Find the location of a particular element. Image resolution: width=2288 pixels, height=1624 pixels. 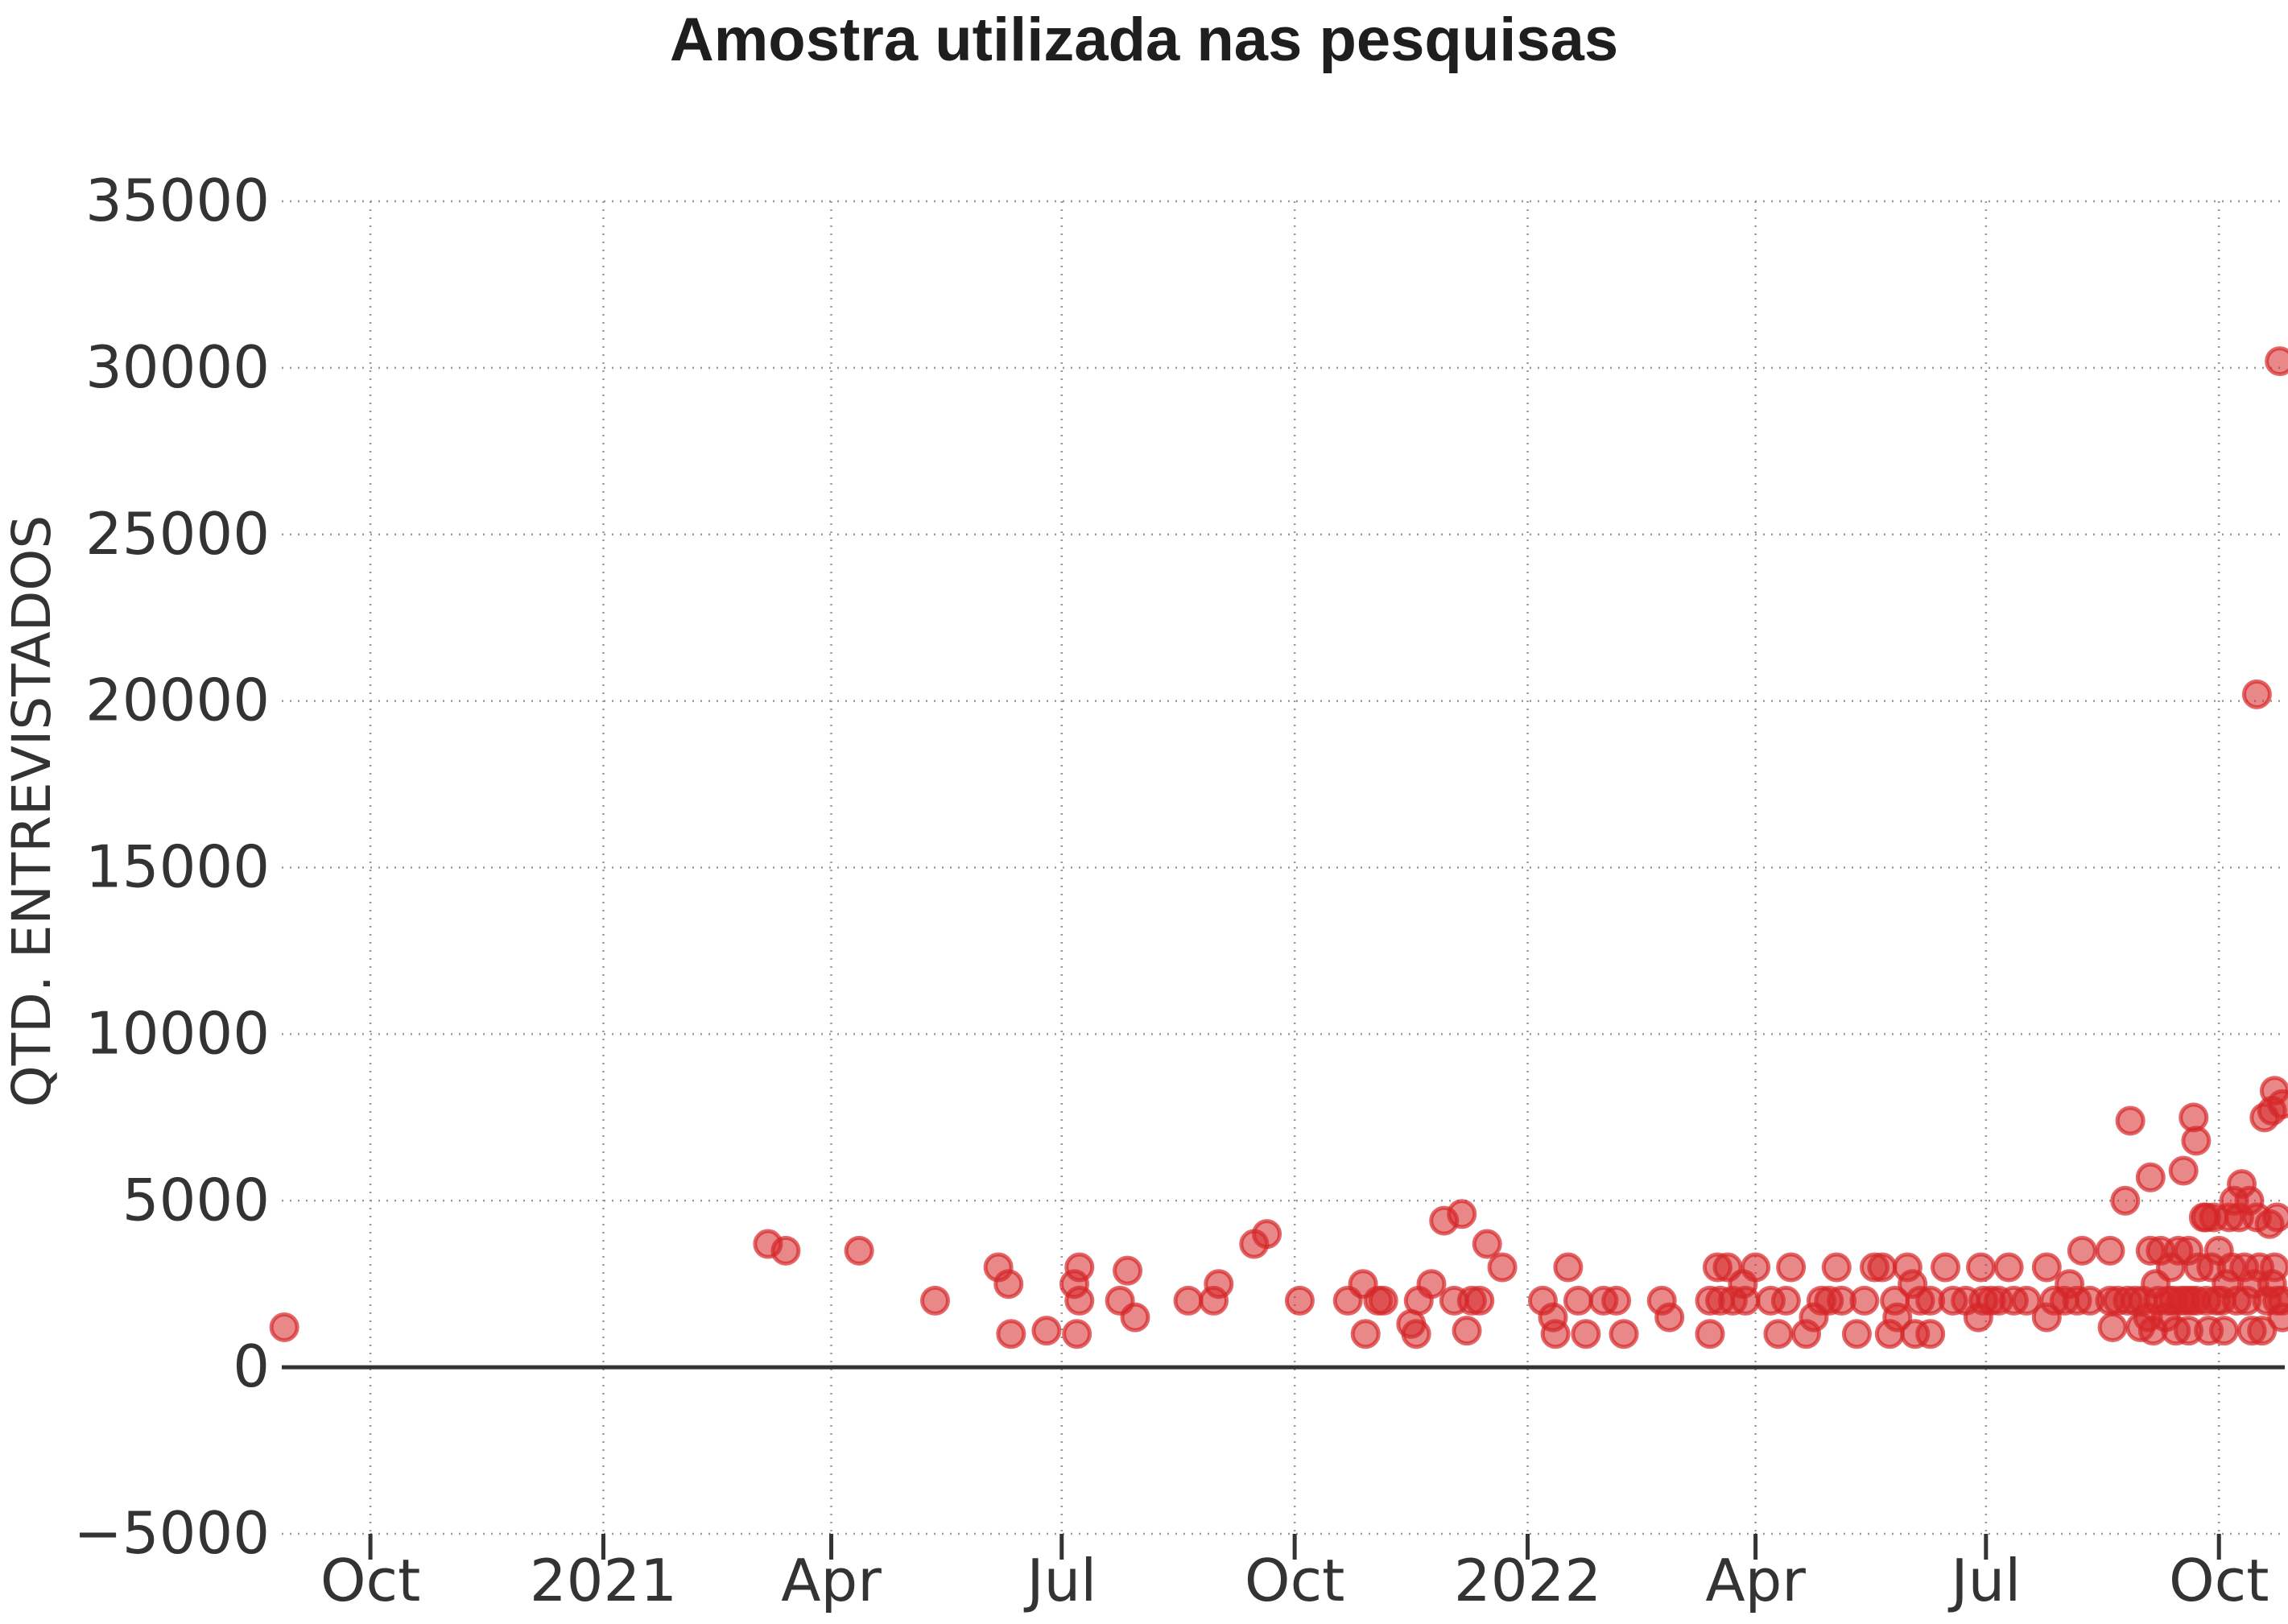

chart-title: Amostra utilizada nas pesquisas is located at coordinates (1144, 40).